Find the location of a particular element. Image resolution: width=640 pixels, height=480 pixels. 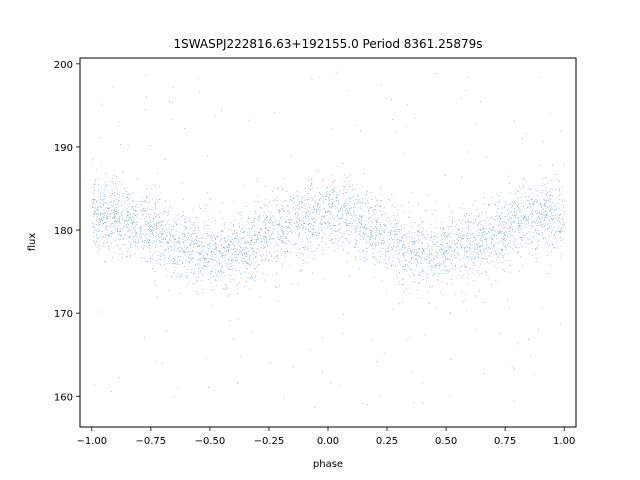

x-tick-label: 0.25 is located at coordinates (387, 441).